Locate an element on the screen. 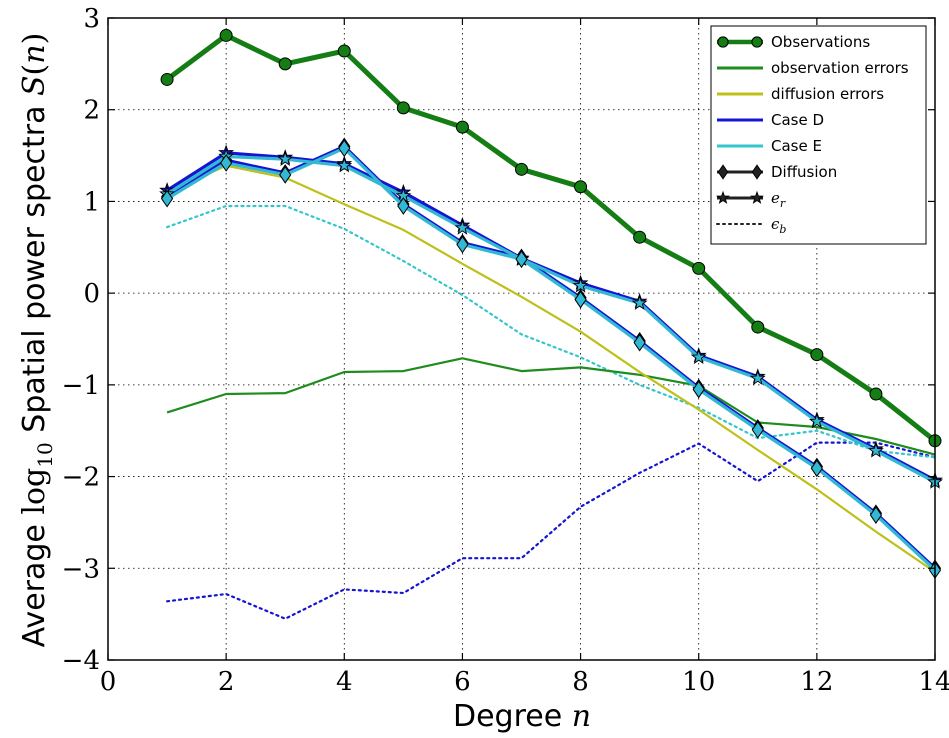 Image resolution: width=949 pixels, height=738 pixels. x-tick-label: 10 is located at coordinates (698, 682).